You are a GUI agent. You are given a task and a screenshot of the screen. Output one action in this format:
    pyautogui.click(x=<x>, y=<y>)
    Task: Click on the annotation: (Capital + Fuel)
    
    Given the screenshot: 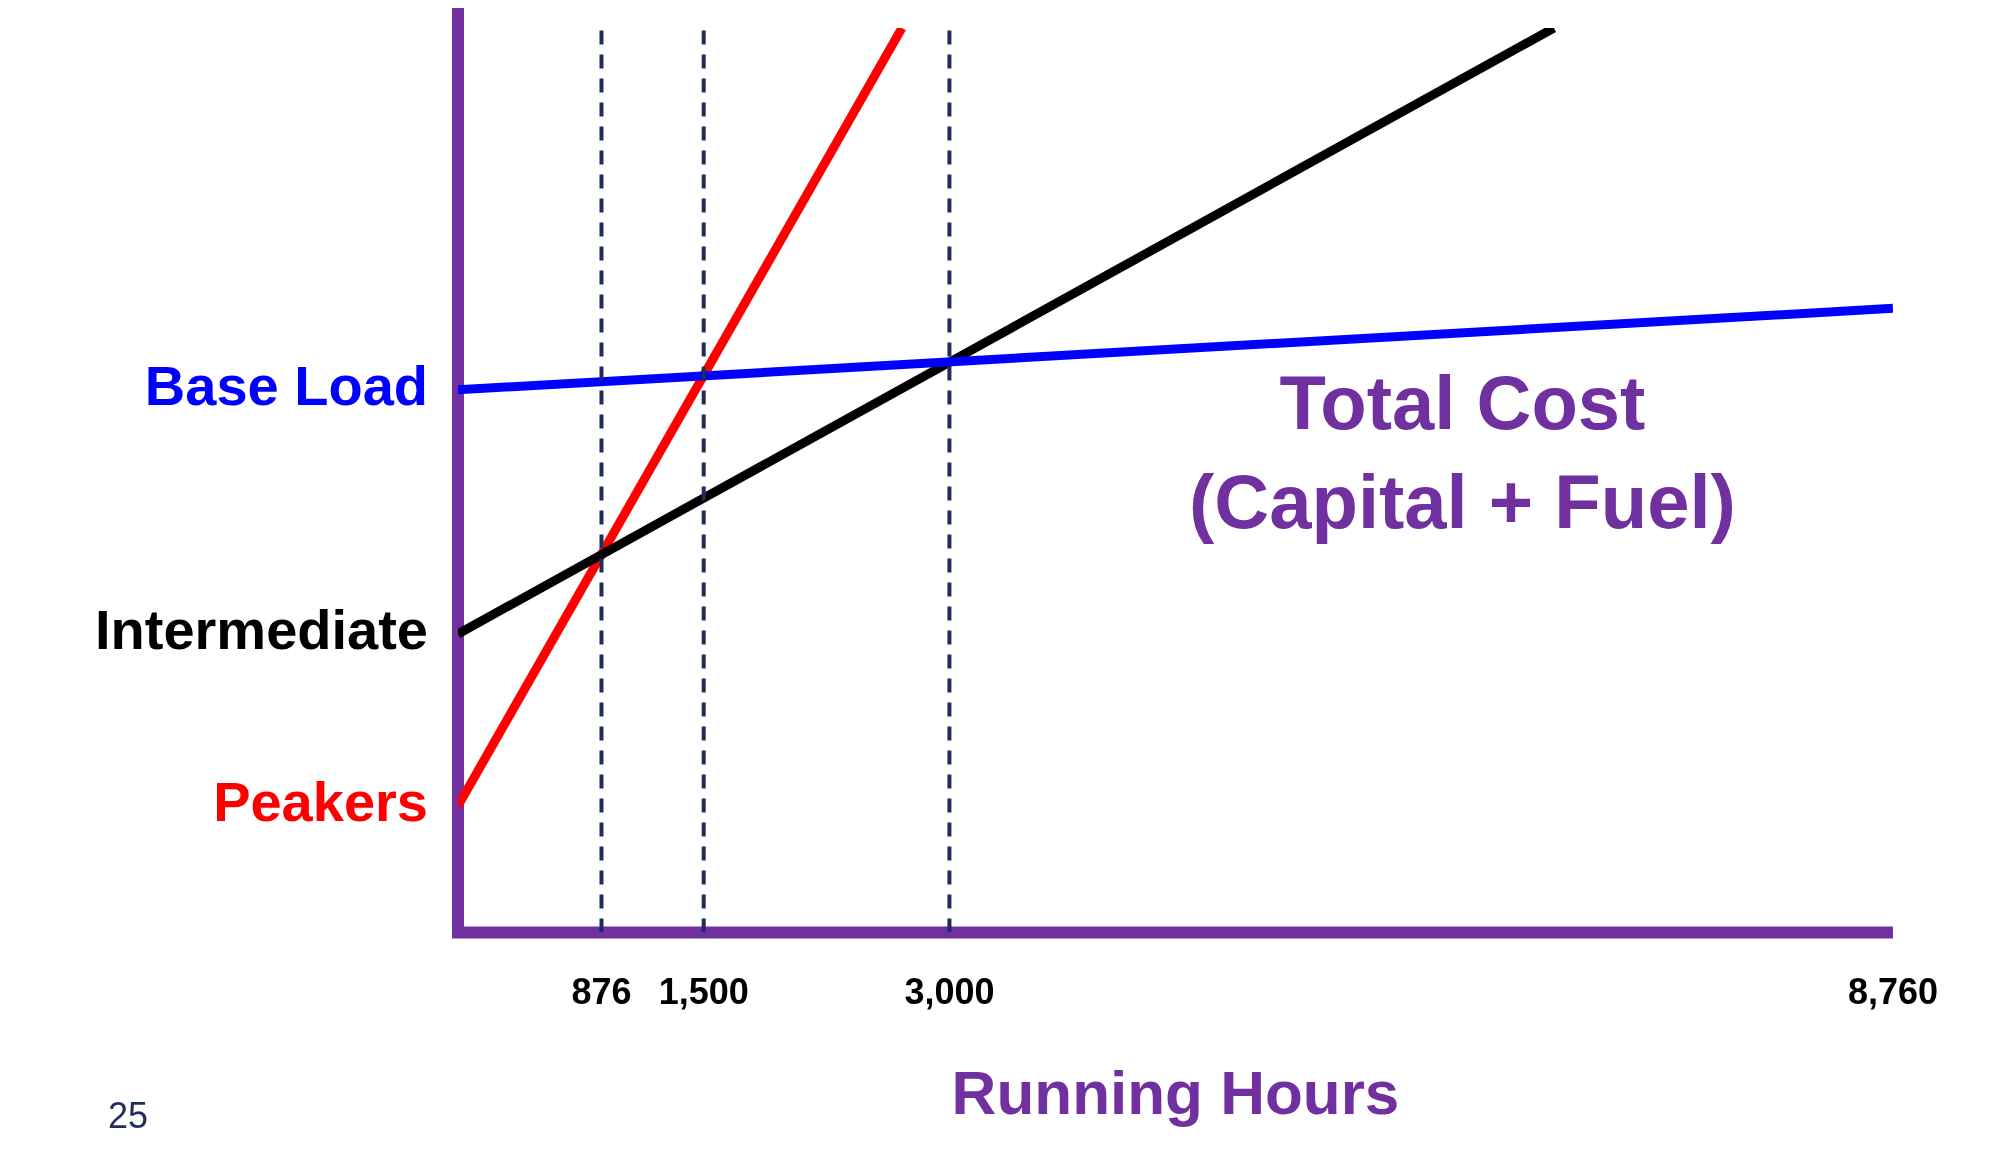 What is the action you would take?
    pyautogui.click(x=1462, y=502)
    